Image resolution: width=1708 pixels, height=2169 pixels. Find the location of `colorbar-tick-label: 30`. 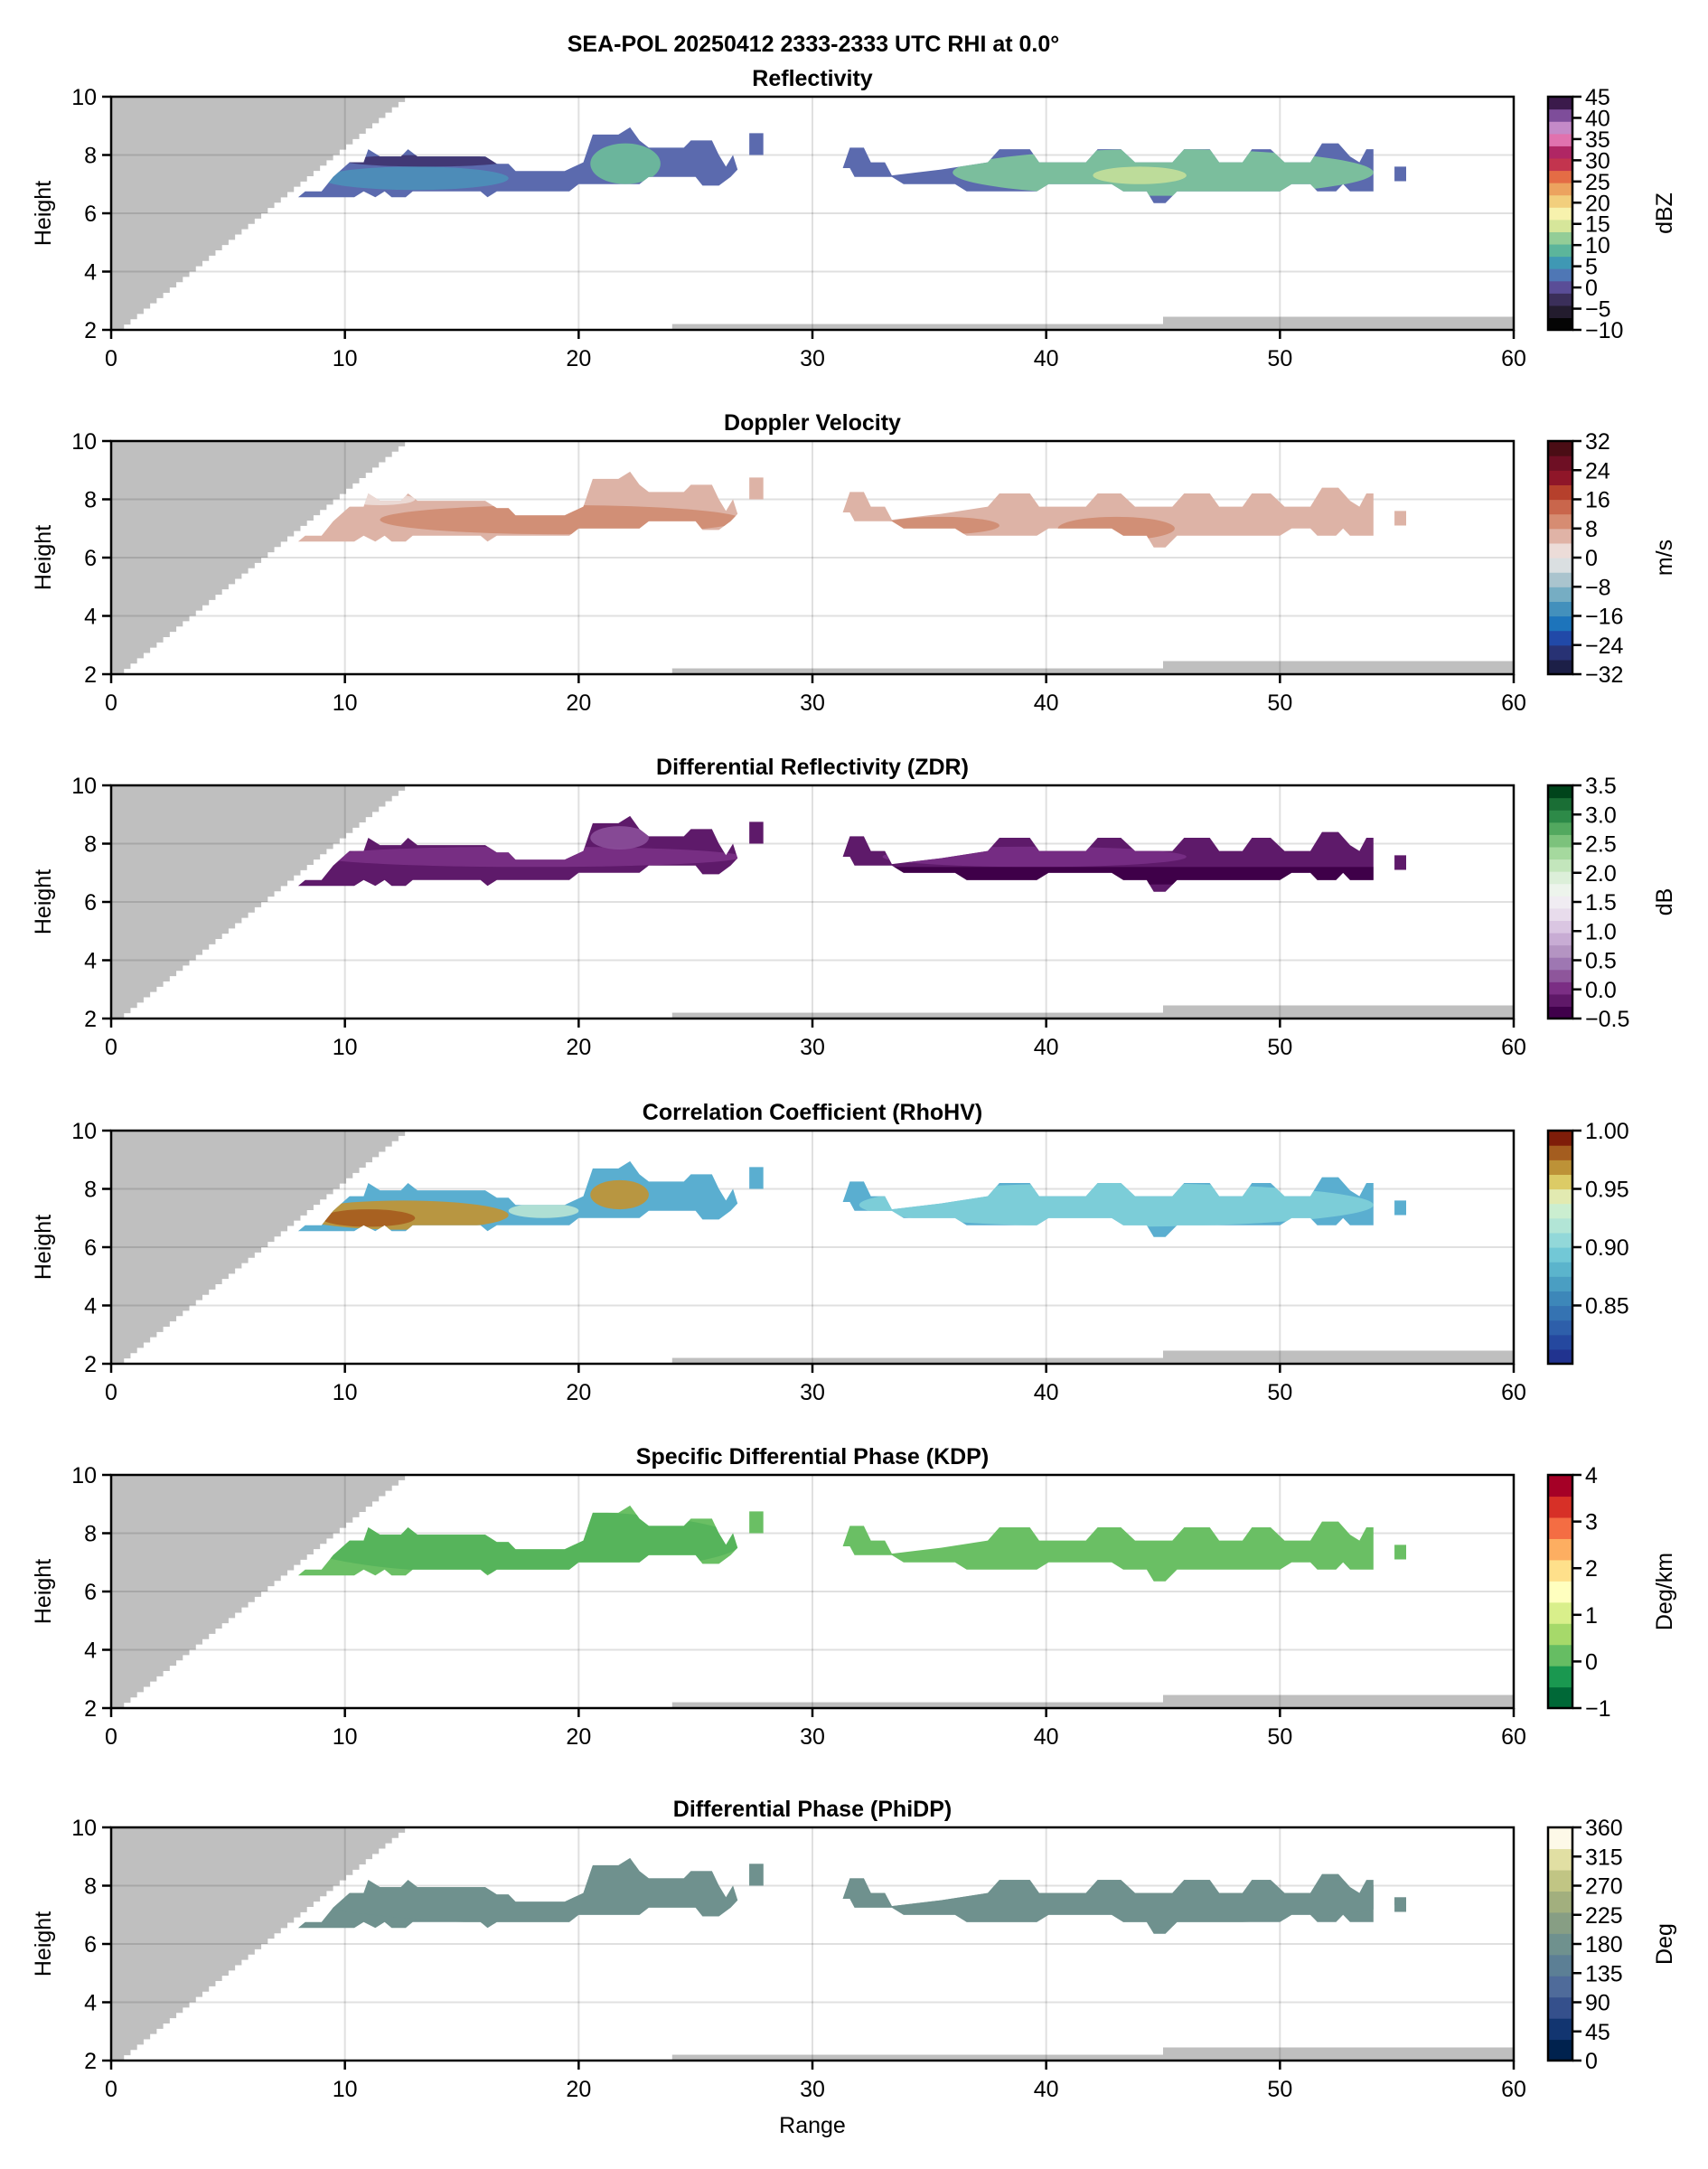

colorbar-tick-label: 30 is located at coordinates (1597, 161).